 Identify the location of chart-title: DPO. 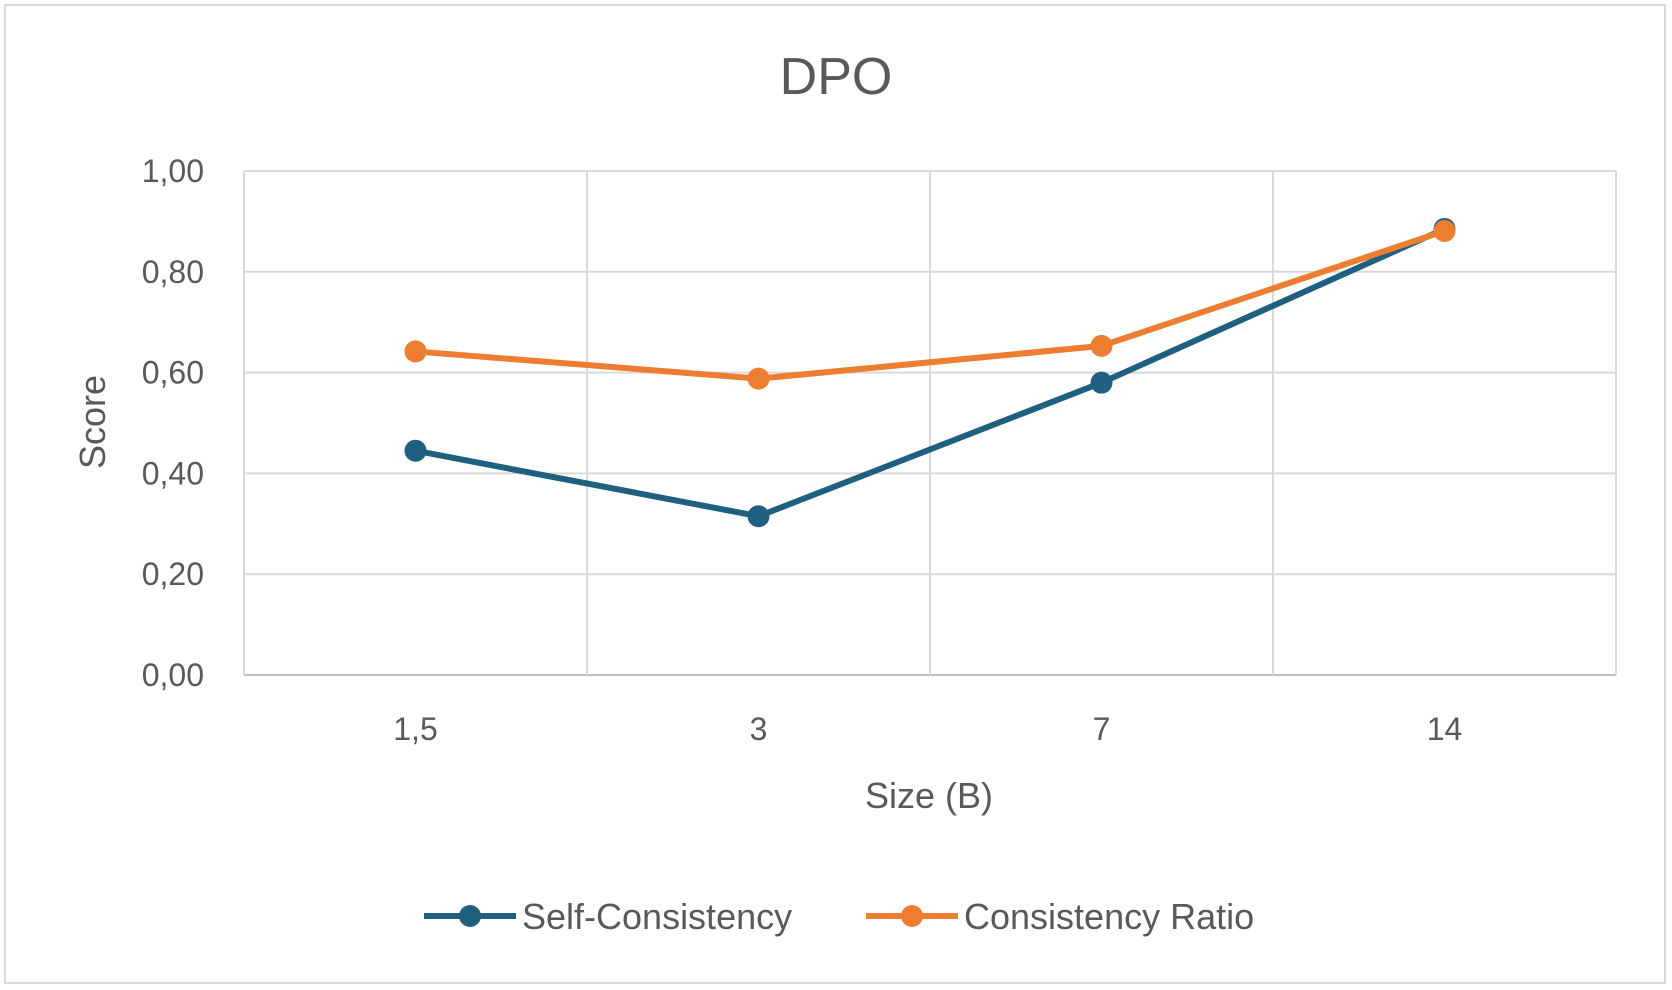
(836, 77).